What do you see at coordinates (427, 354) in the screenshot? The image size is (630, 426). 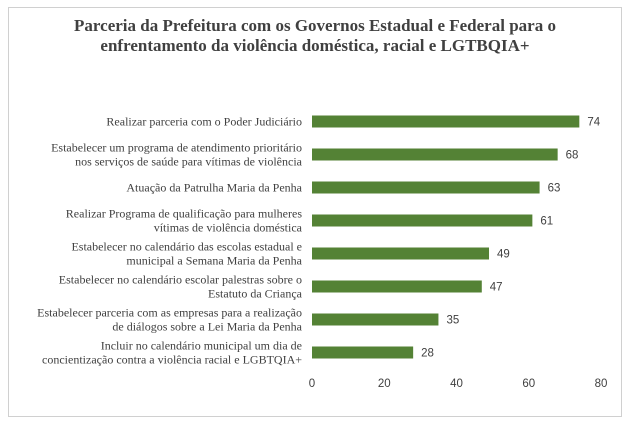 I see `data-label-8: 28` at bounding box center [427, 354].